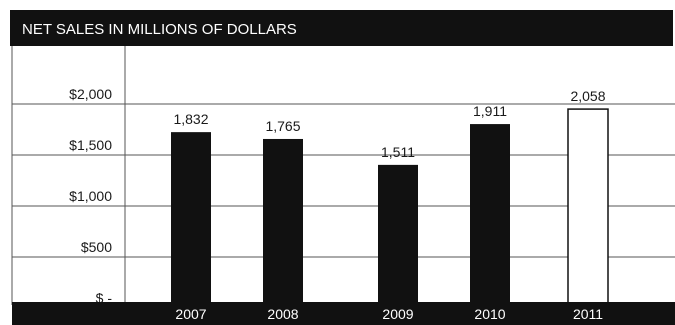 The image size is (675, 325). What do you see at coordinates (490, 111) in the screenshot?
I see `value-label-2010: 1,911` at bounding box center [490, 111].